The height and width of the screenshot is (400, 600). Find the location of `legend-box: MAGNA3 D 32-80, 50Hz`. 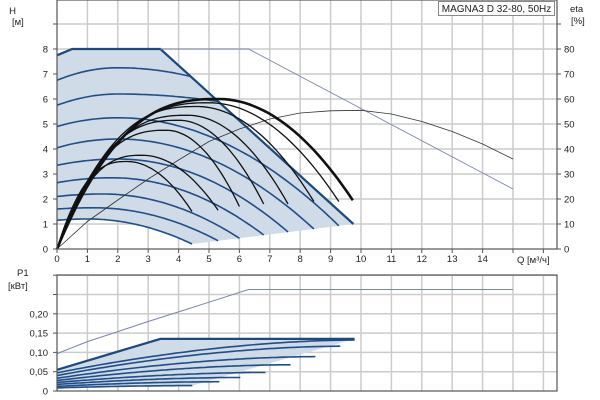

legend-box: MAGNA3 D 32-80, 50Hz is located at coordinates (496, 8).